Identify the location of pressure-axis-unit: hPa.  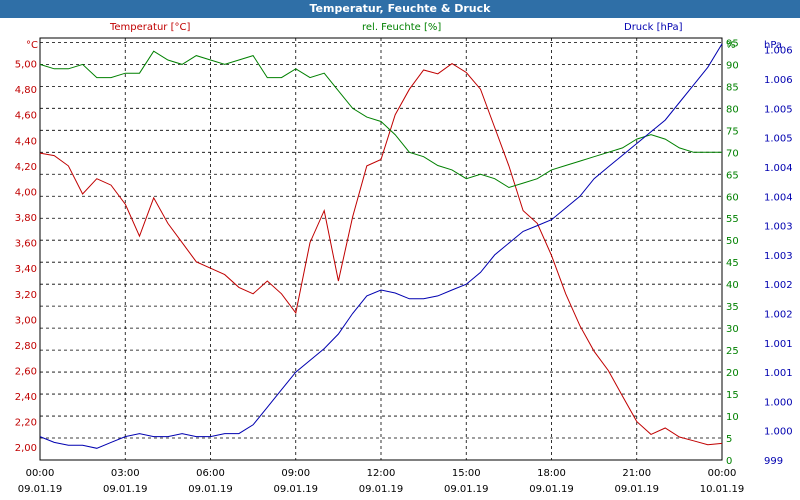
(773, 45).